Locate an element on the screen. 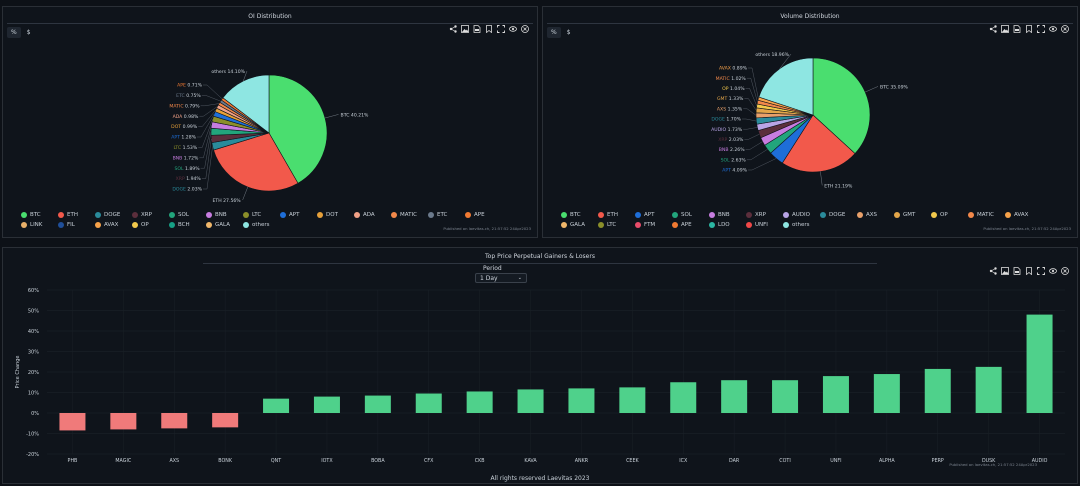  legend-item-link: LINK is located at coordinates (39, 225).